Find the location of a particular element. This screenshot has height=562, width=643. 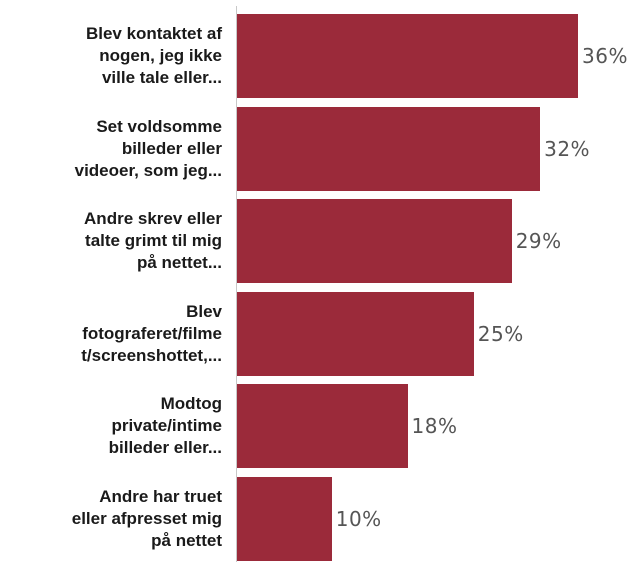

category-label-line: Blev is located at coordinates (204, 311).